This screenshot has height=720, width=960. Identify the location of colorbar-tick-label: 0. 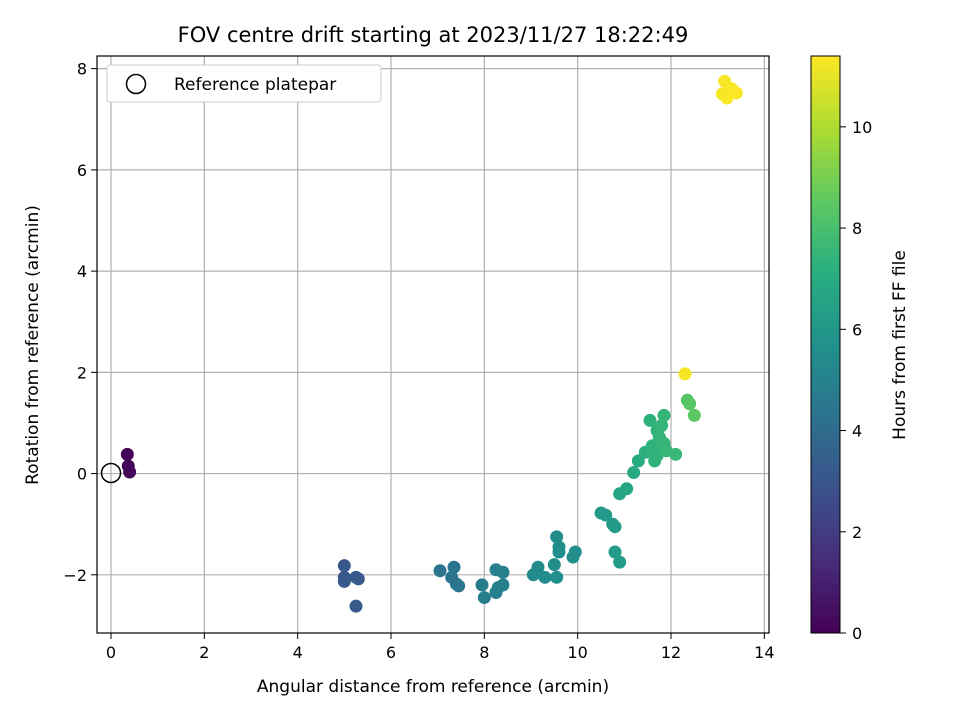
(857, 633).